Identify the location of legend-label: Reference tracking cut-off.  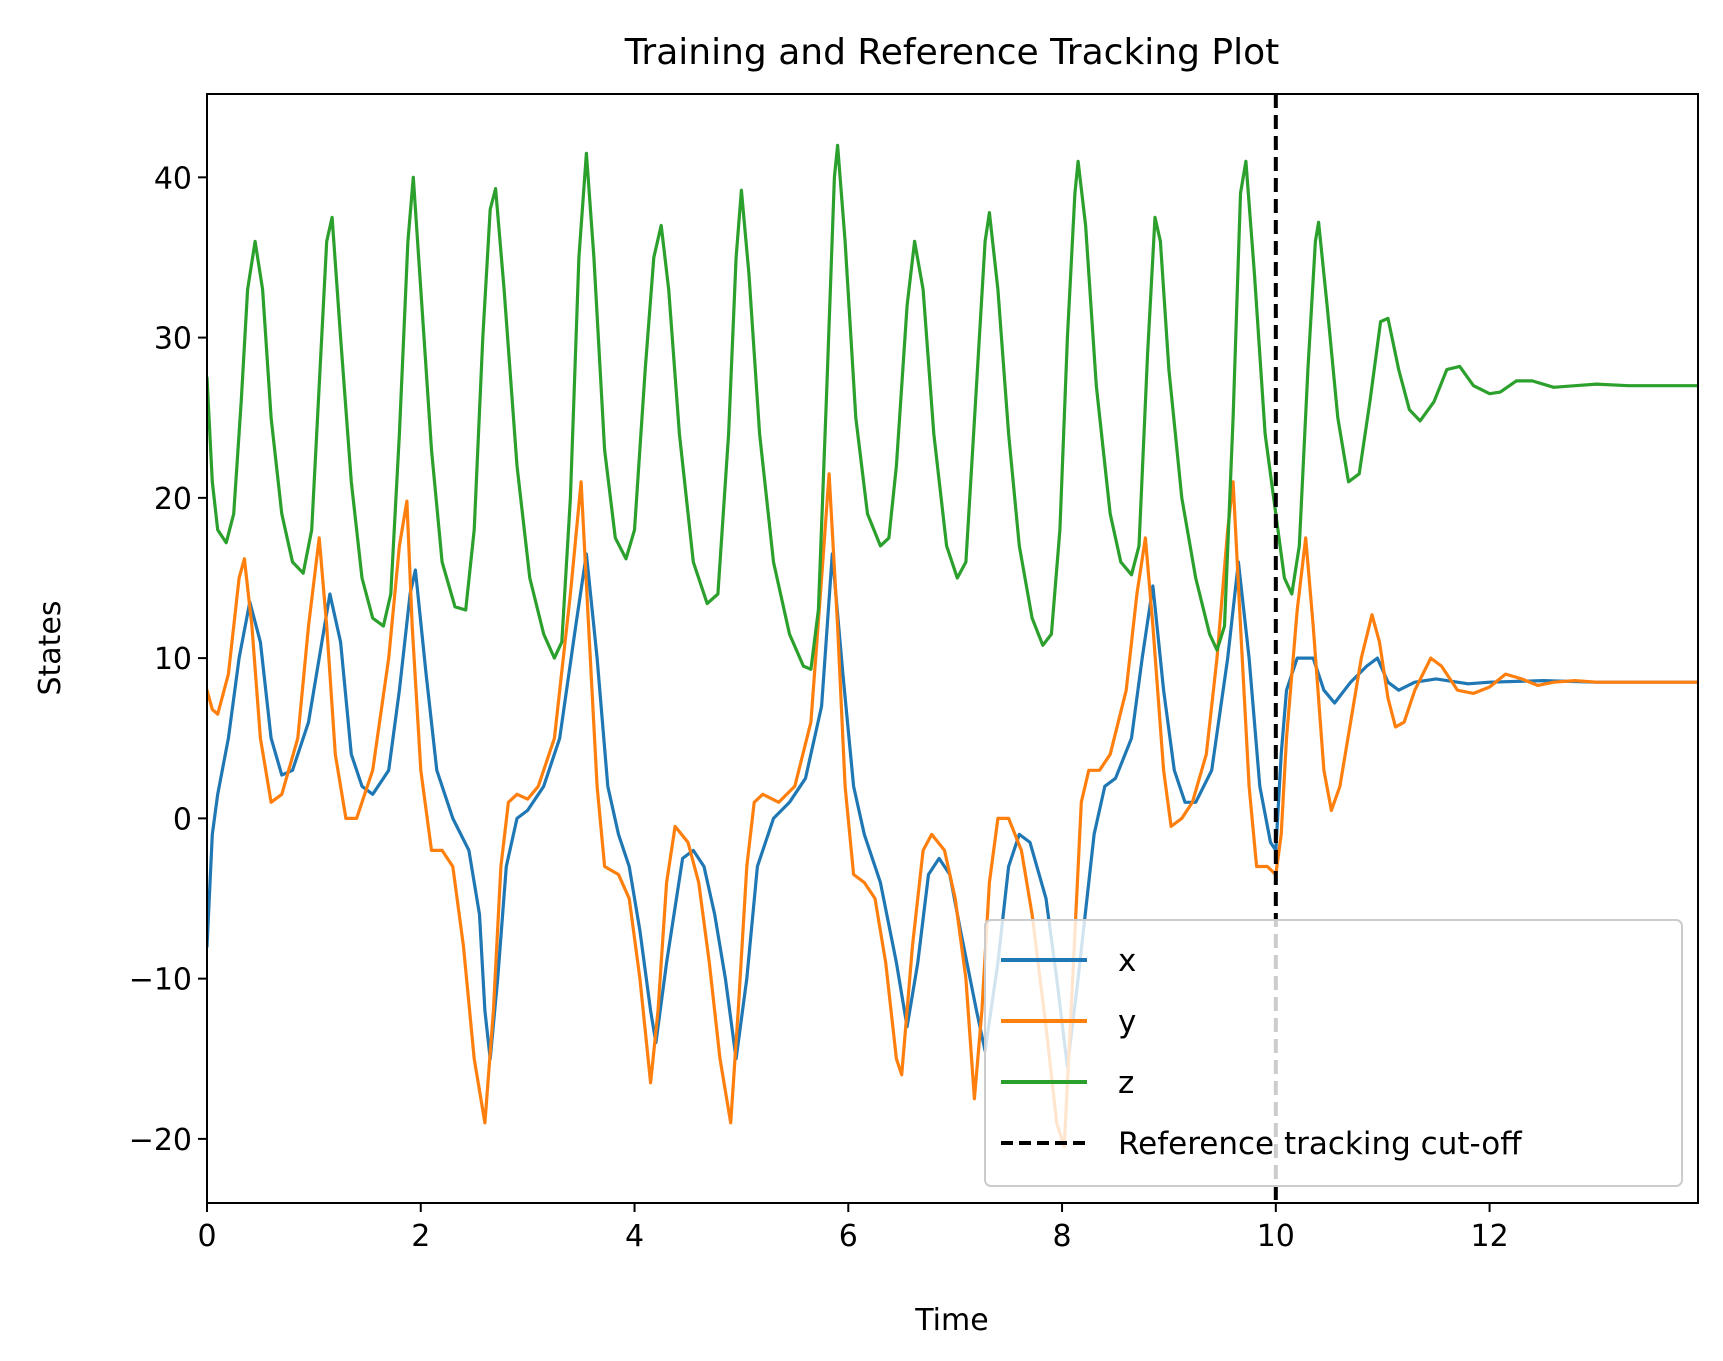
(1320, 1144).